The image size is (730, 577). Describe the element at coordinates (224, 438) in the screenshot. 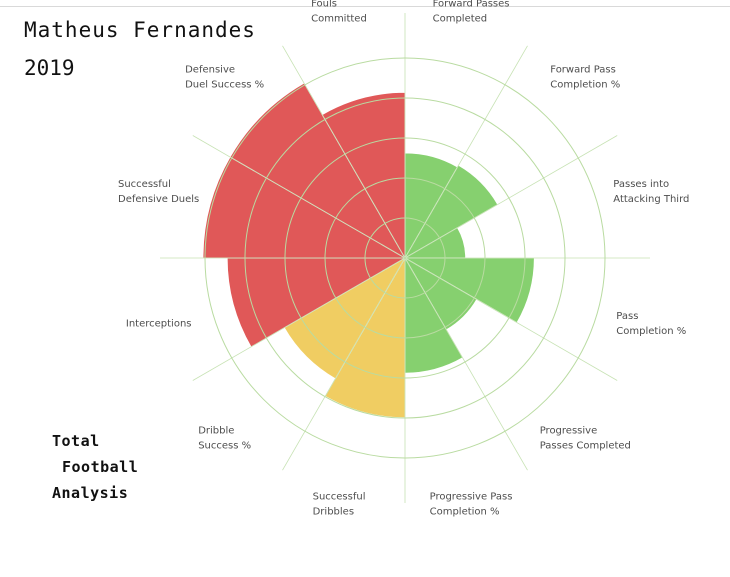

I see `category-label-7: Dribble Success %` at that location.